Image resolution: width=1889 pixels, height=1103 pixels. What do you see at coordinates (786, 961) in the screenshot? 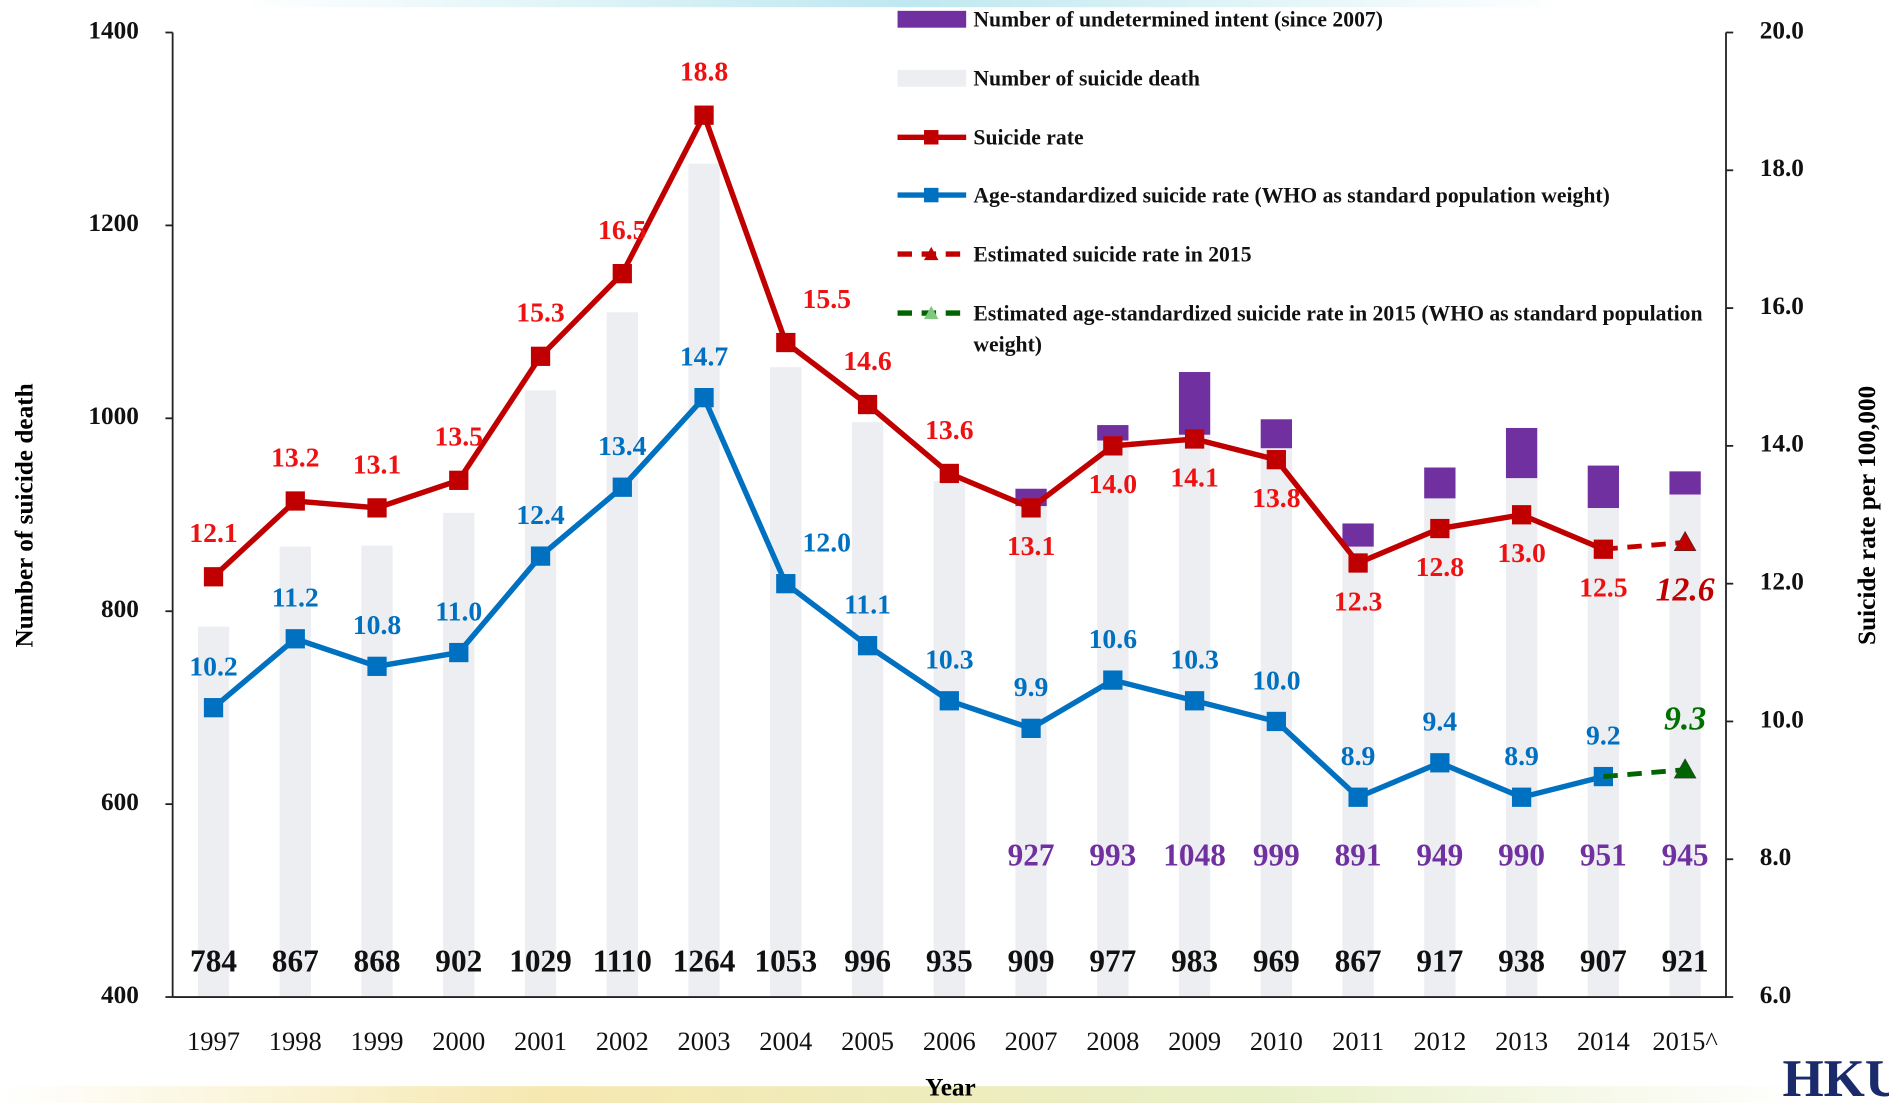
I see `bar-label: 1053` at bounding box center [786, 961].